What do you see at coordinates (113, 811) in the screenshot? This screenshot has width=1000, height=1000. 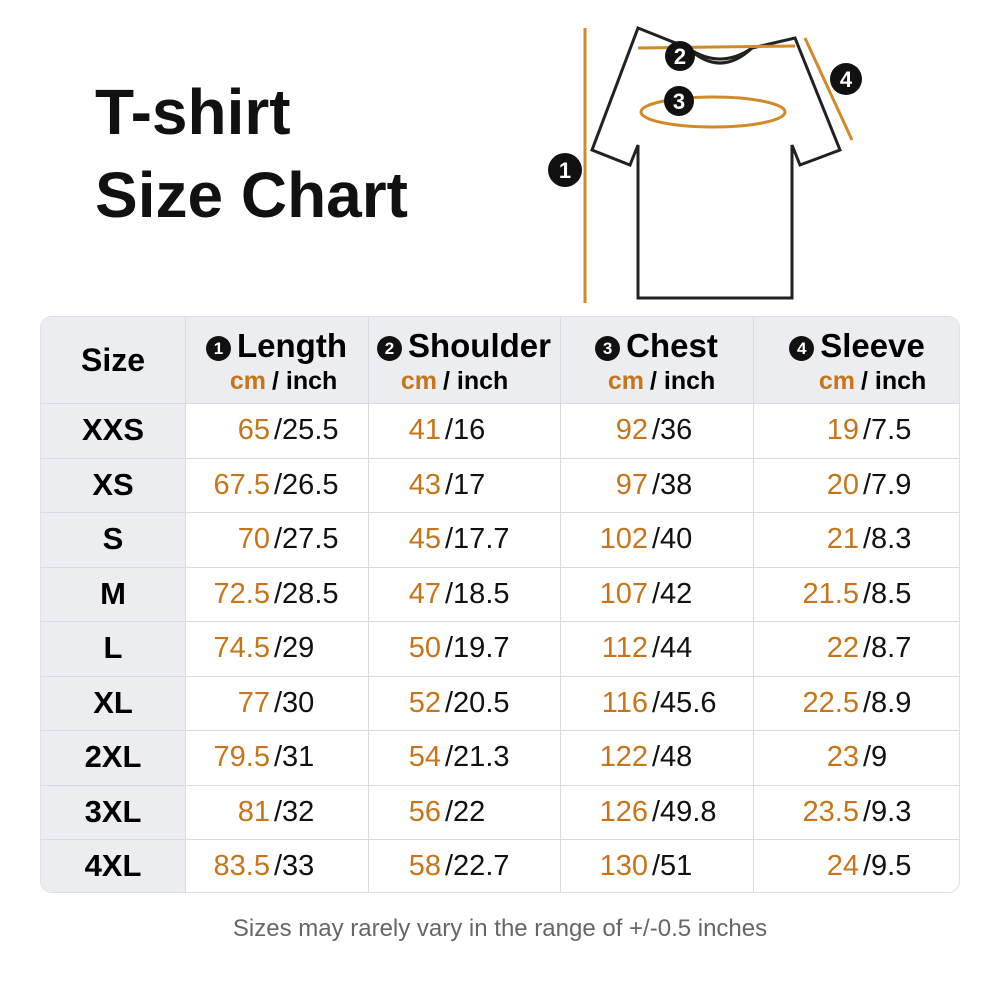 I see `size-label: 3XL` at bounding box center [113, 811].